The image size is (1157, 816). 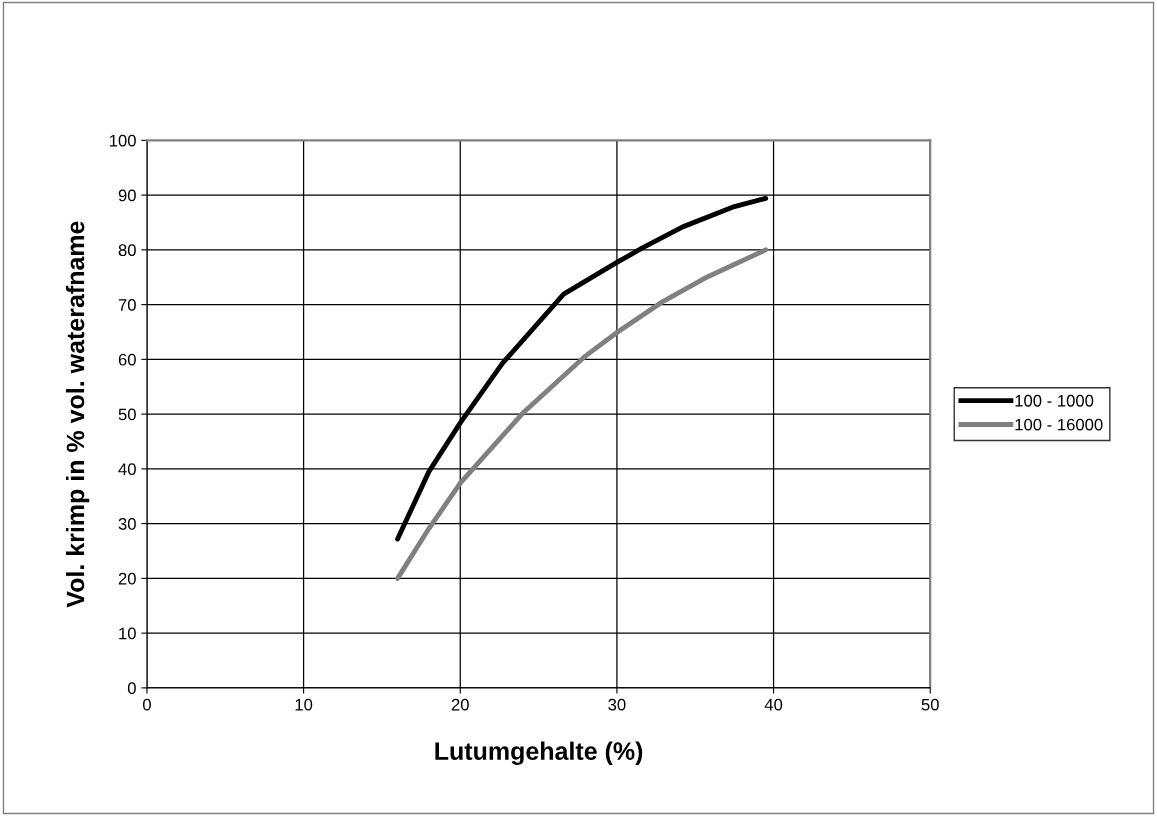 What do you see at coordinates (1054, 400) in the screenshot?
I see `legend-label: 100 - 1000` at bounding box center [1054, 400].